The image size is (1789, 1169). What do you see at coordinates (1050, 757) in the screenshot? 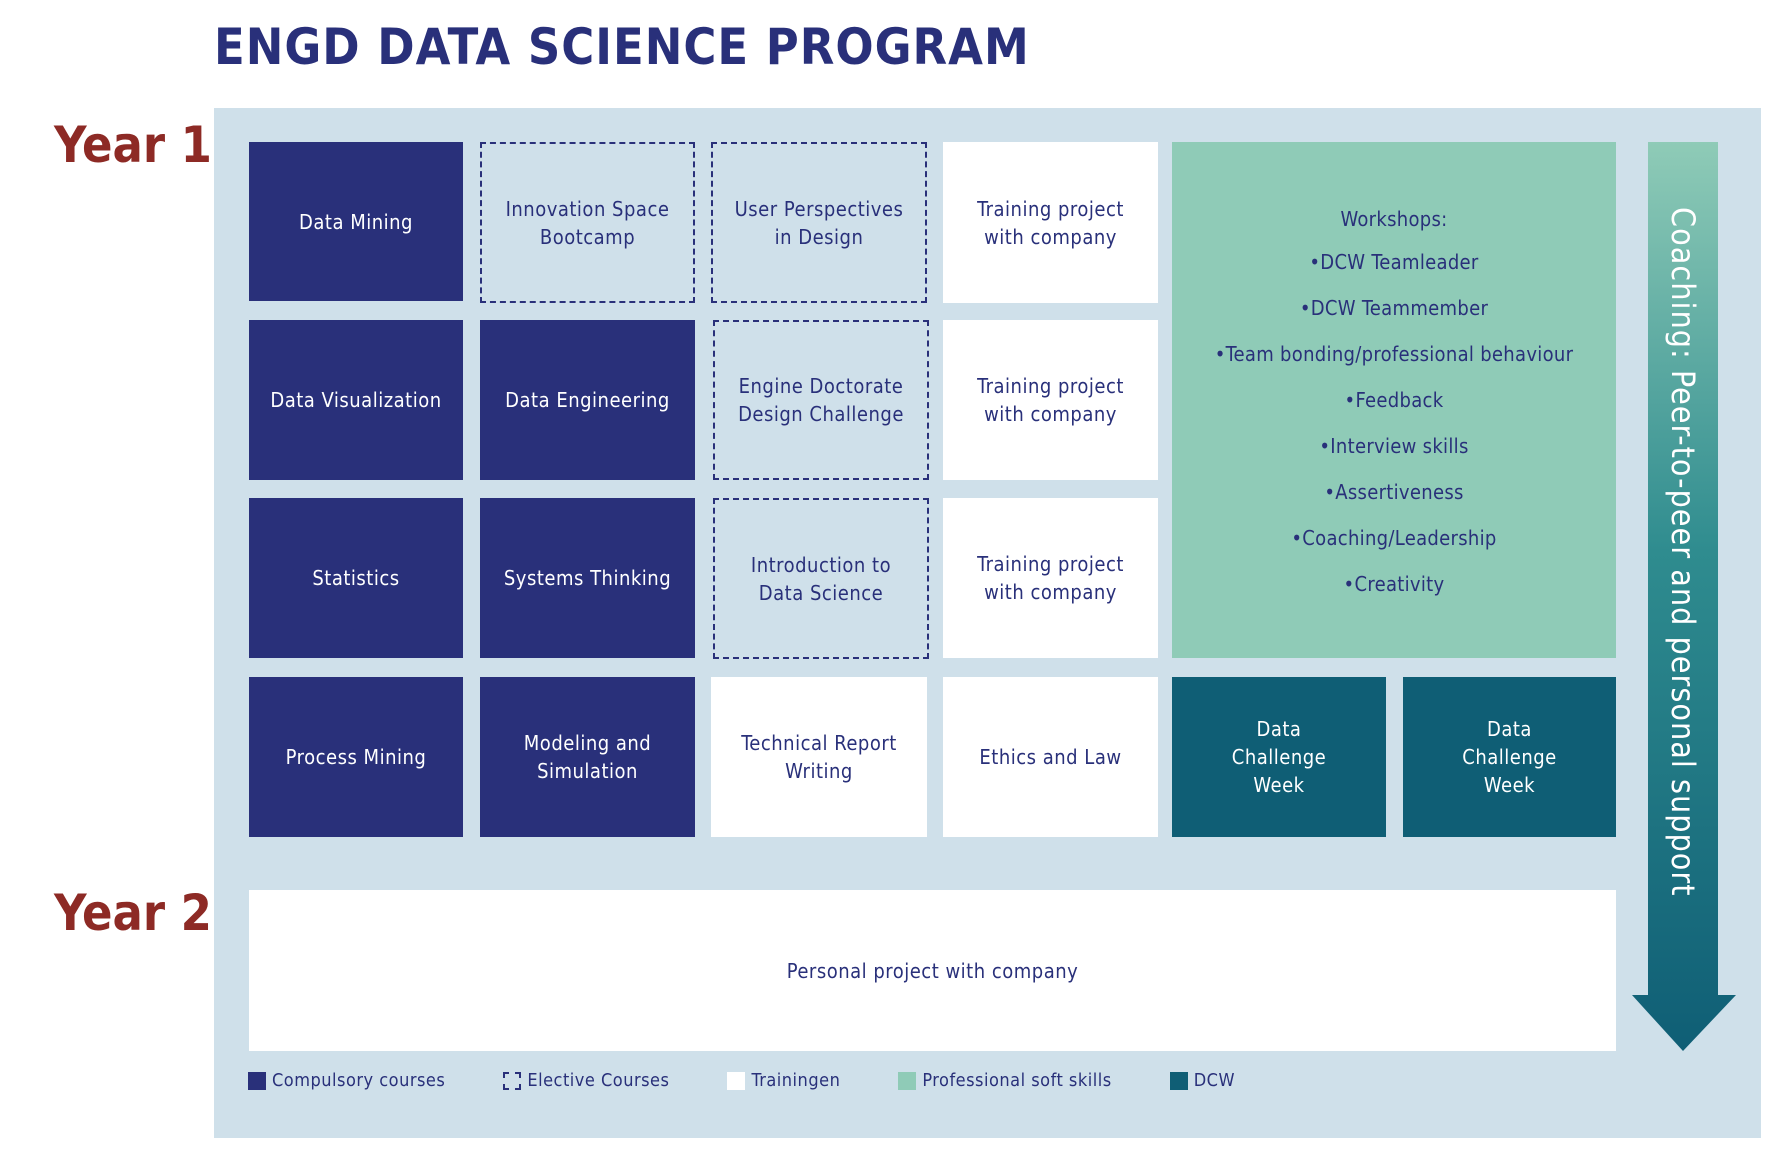
I see `course-ethics-and-law: Ethics and Law` at bounding box center [1050, 757].